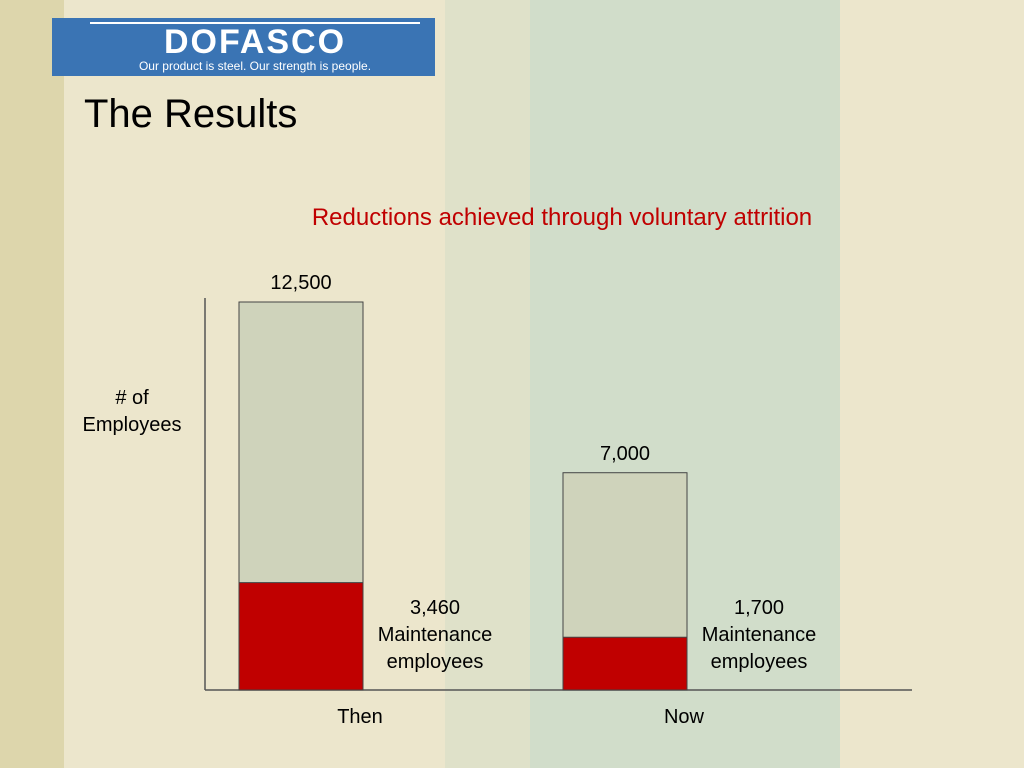 Image resolution: width=1024 pixels, height=768 pixels. What do you see at coordinates (32, 384) in the screenshot?
I see `left-stripe` at bounding box center [32, 384].